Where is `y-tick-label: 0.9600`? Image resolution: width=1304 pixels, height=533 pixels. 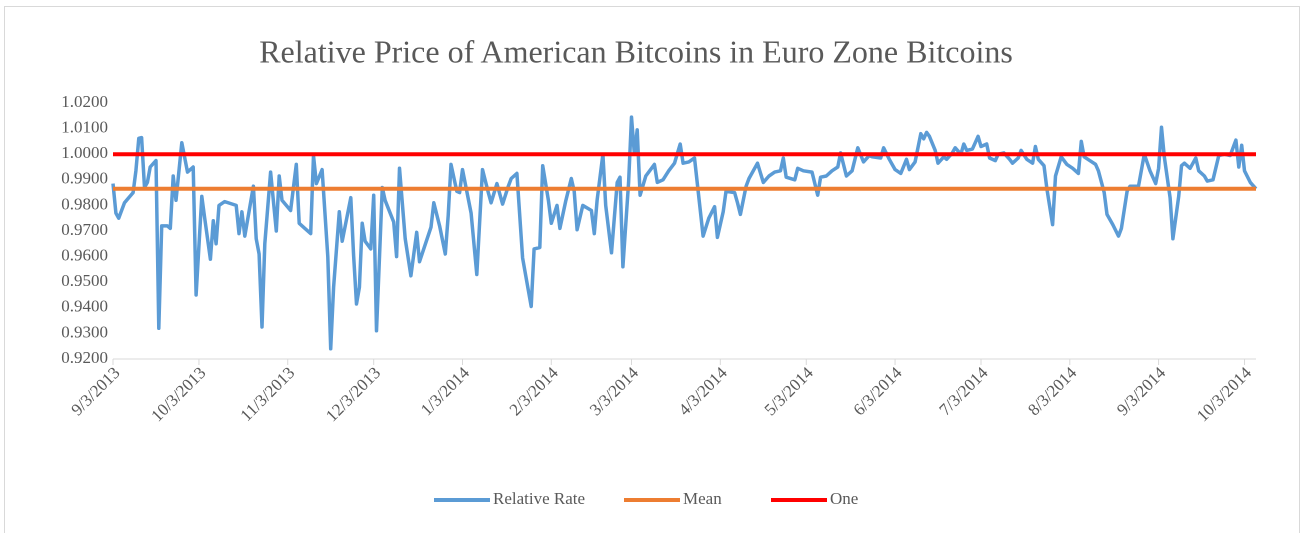 y-tick-label: 0.9600 is located at coordinates (84, 255).